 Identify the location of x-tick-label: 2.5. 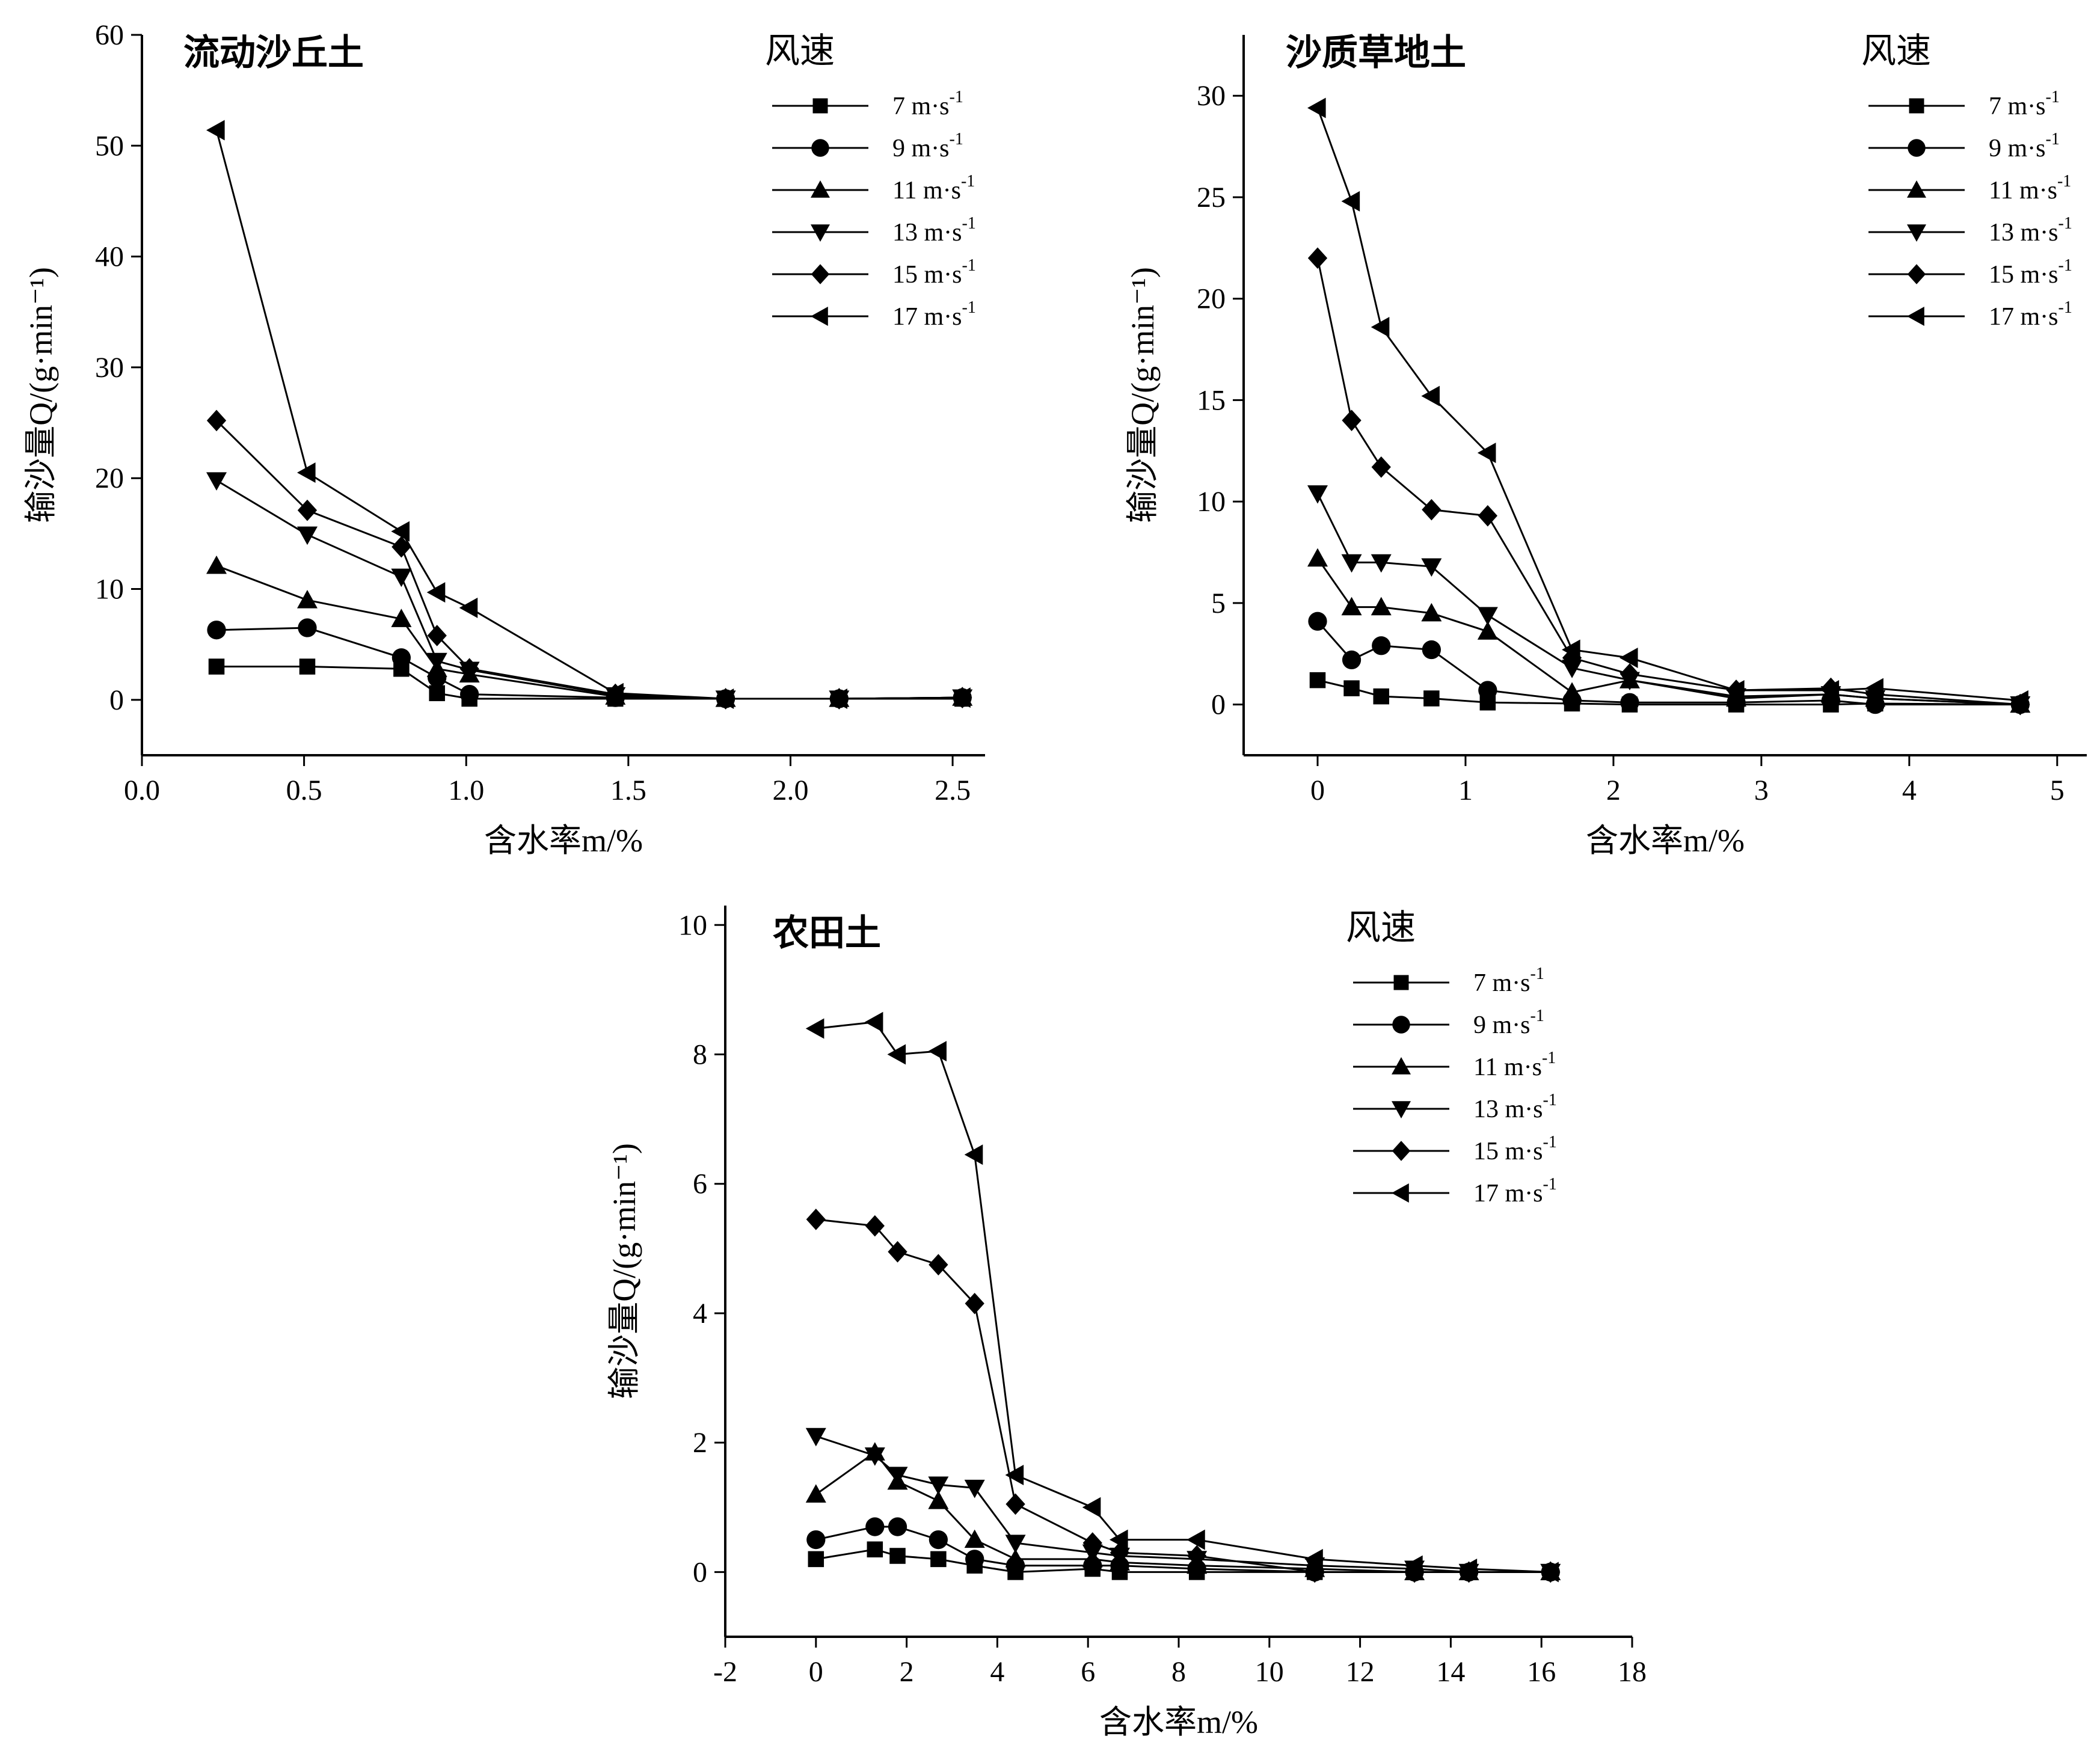
(953, 790).